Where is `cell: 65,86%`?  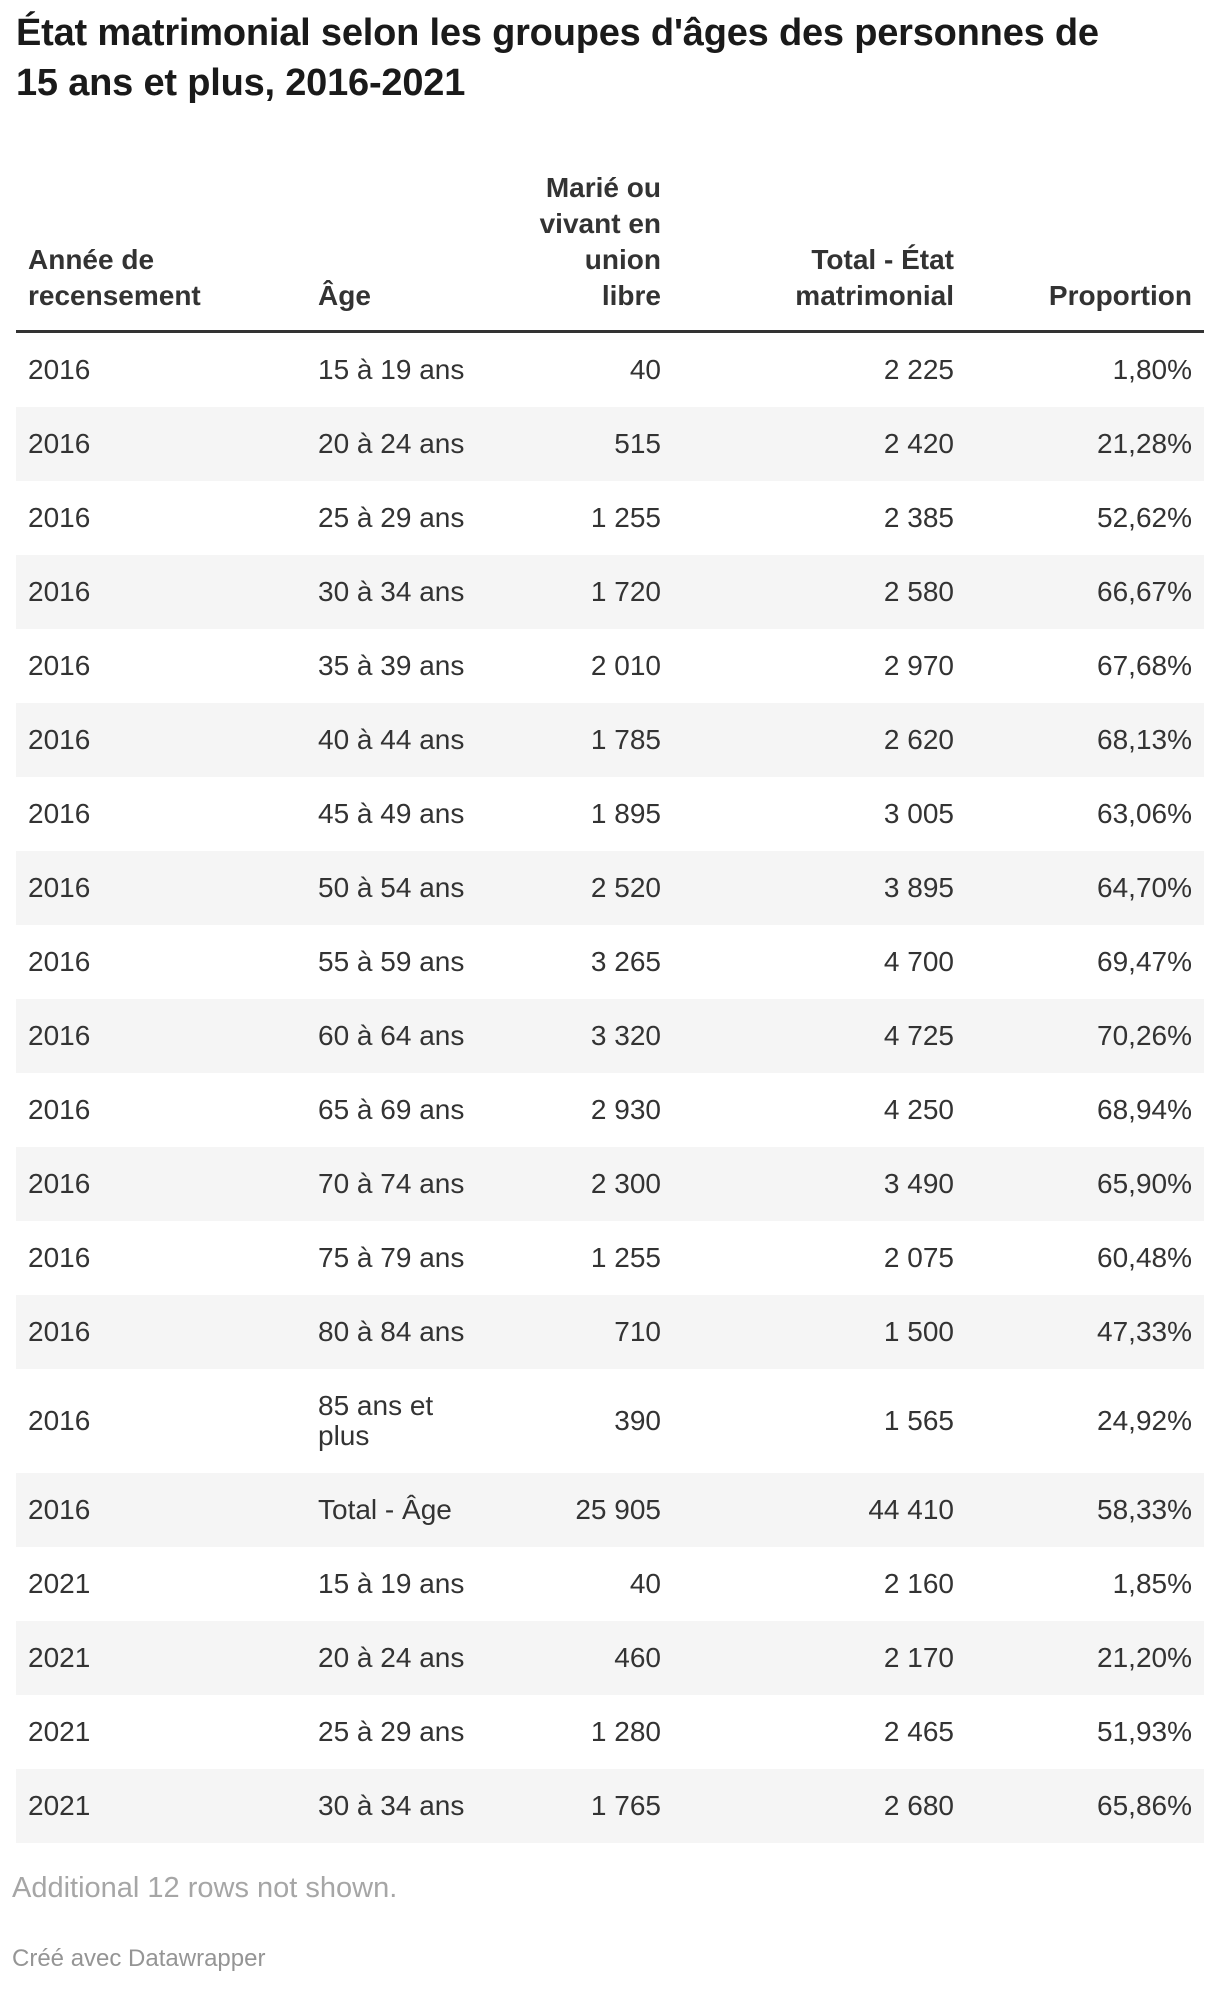 cell: 65,86% is located at coordinates (1144, 1805).